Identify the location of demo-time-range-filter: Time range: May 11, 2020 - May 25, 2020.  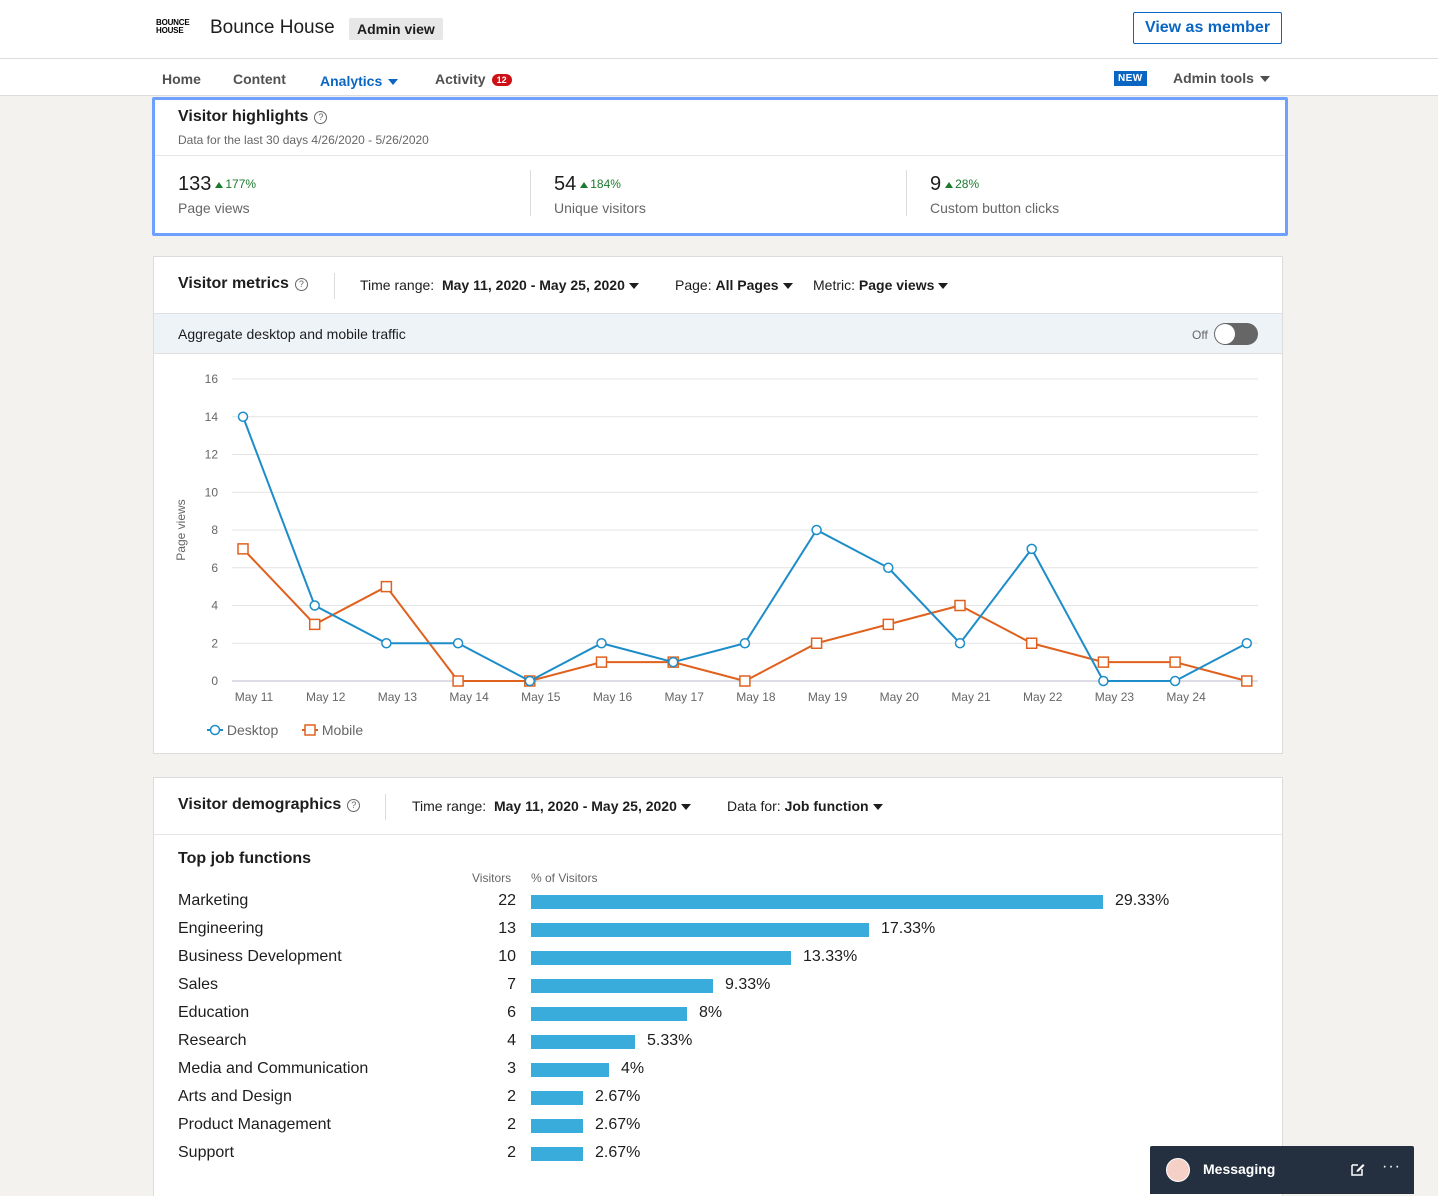
(551, 806).